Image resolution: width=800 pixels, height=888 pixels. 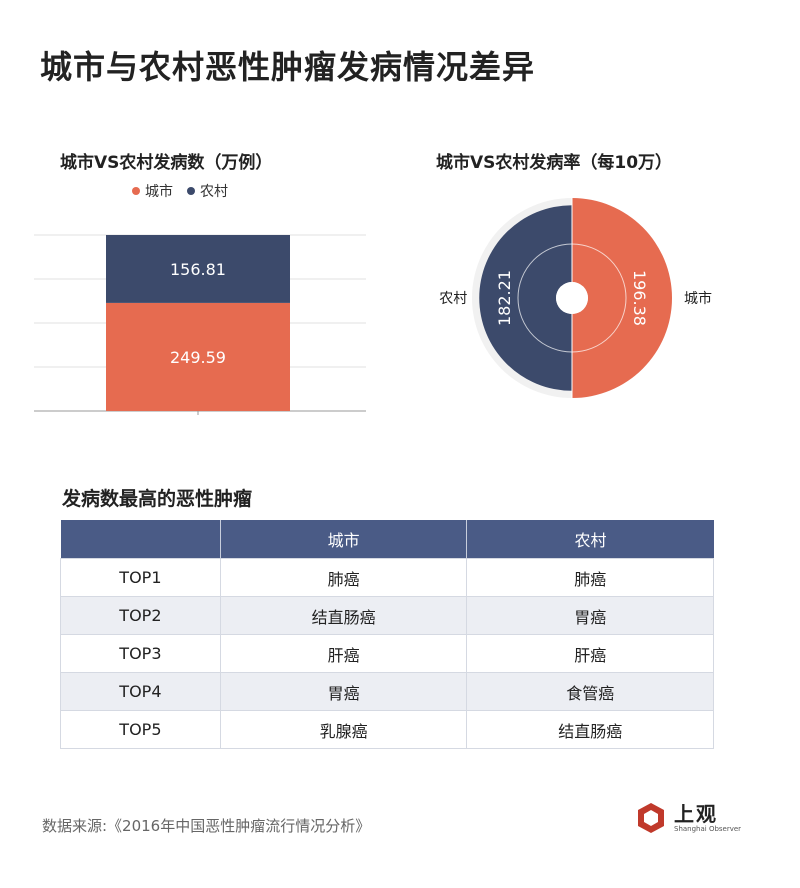 I want to click on bar-segment-rural, so click(x=198, y=269).